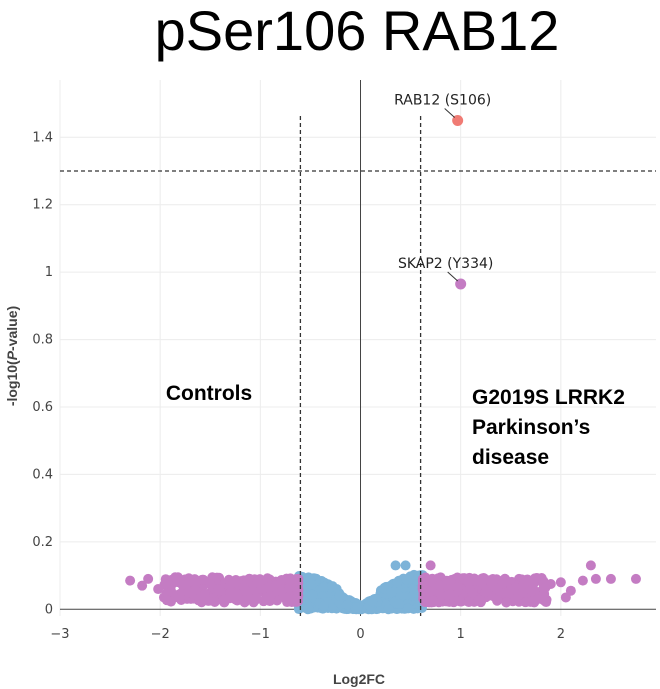  I want to click on y-tick-label: 1.2, so click(42, 205).